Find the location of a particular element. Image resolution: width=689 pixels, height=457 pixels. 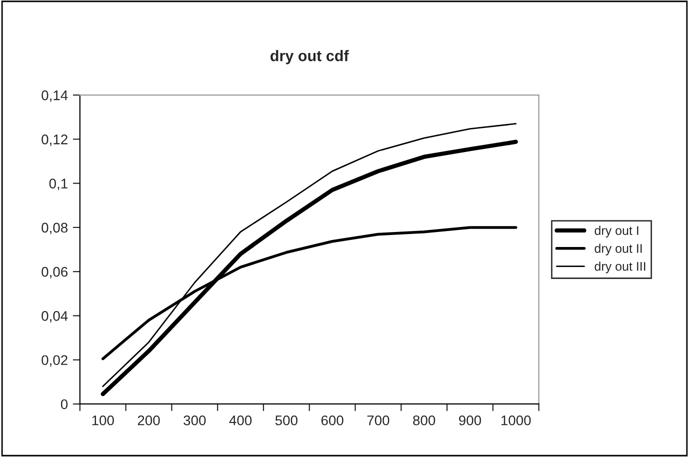

chart-title: dry out cdf is located at coordinates (309, 57).